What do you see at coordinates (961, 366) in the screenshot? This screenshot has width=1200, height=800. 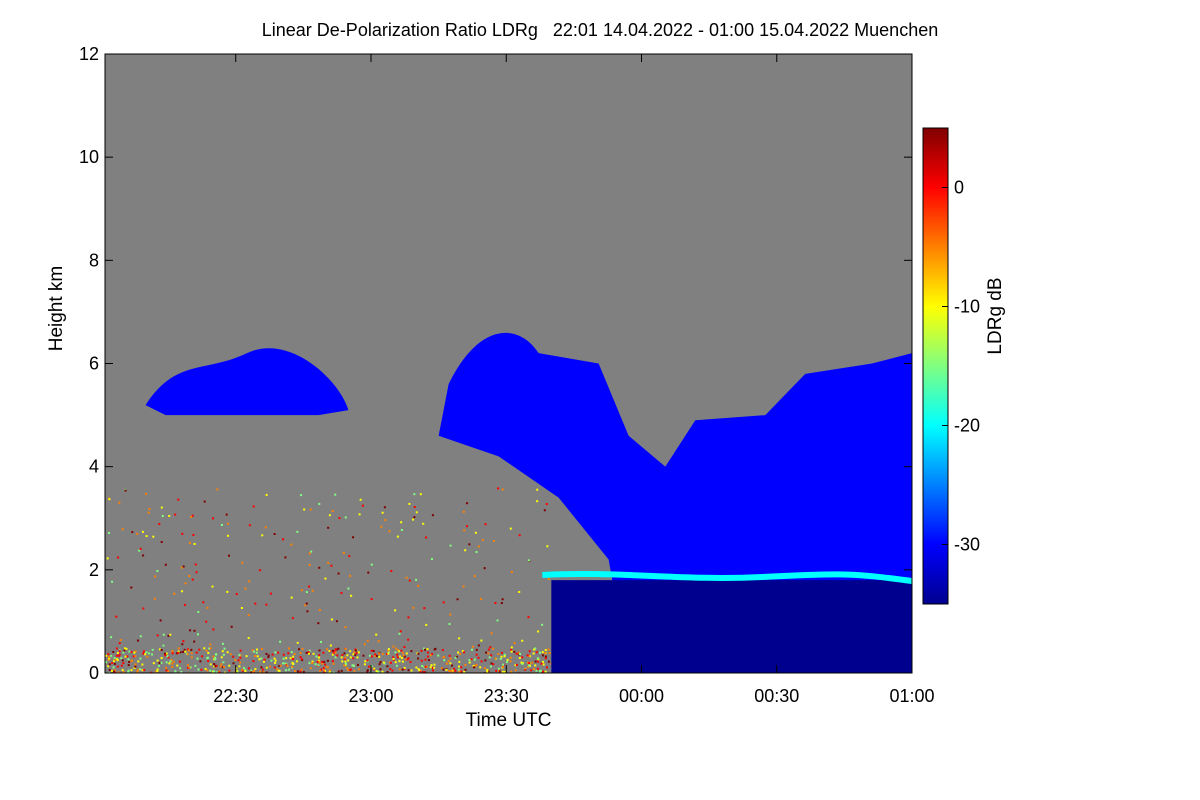 I see `colorbar-axis: 0 -10 -20 -30` at bounding box center [961, 366].